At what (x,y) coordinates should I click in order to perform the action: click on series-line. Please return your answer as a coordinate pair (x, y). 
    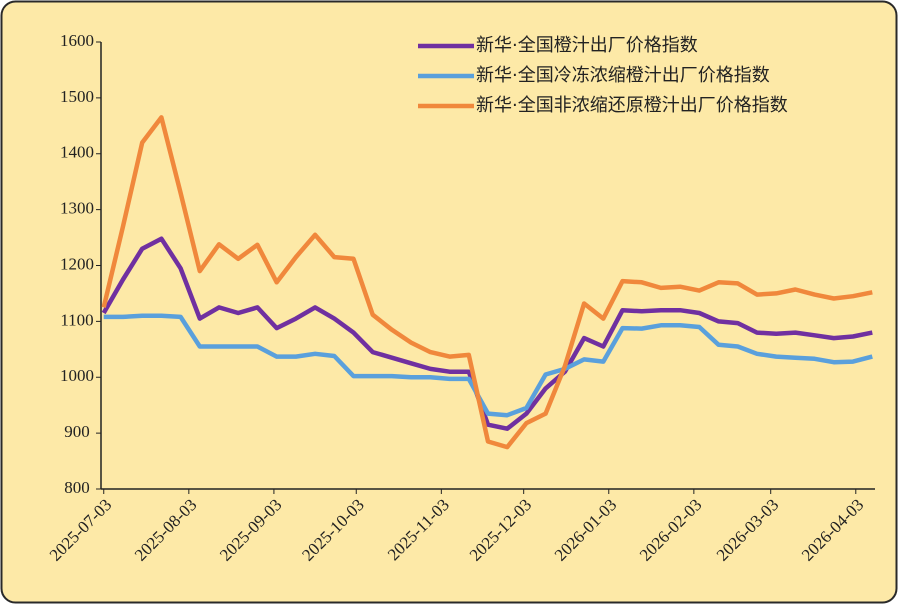
    Looking at the image, I should click on (488, 365).